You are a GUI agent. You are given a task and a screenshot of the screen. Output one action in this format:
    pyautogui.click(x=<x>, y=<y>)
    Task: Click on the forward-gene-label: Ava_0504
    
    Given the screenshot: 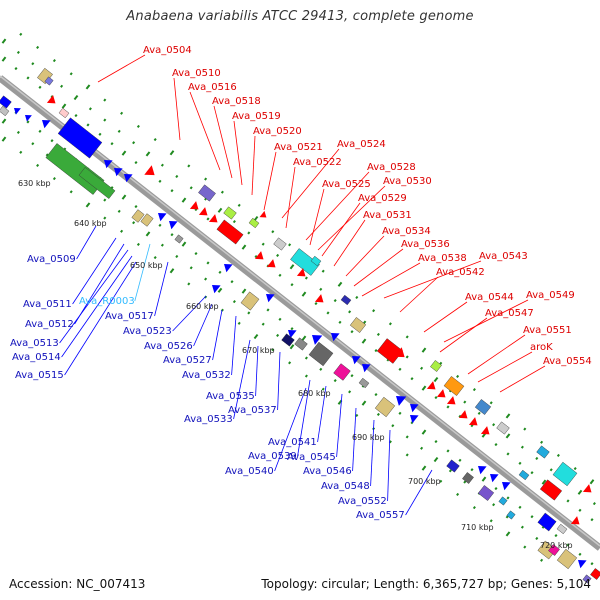 What is the action you would take?
    pyautogui.click(x=167, y=50)
    